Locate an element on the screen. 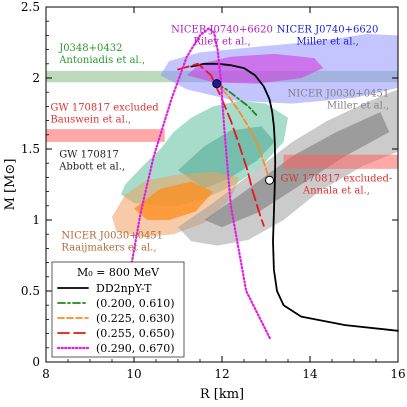 This screenshot has width=407, height=407. annotation-7-line-1: Raaijmakers et al., is located at coordinates (108, 247).